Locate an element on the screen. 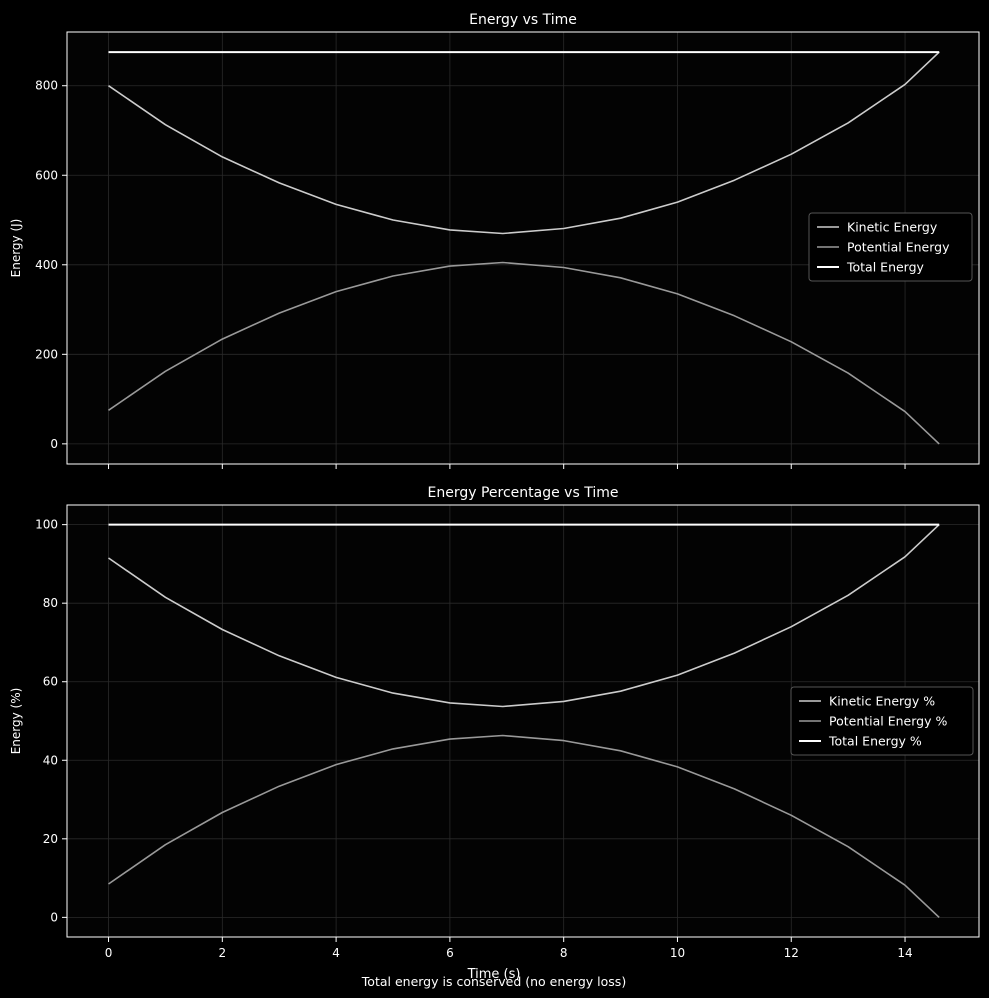  legend-label: Total Energy is located at coordinates (885, 267).